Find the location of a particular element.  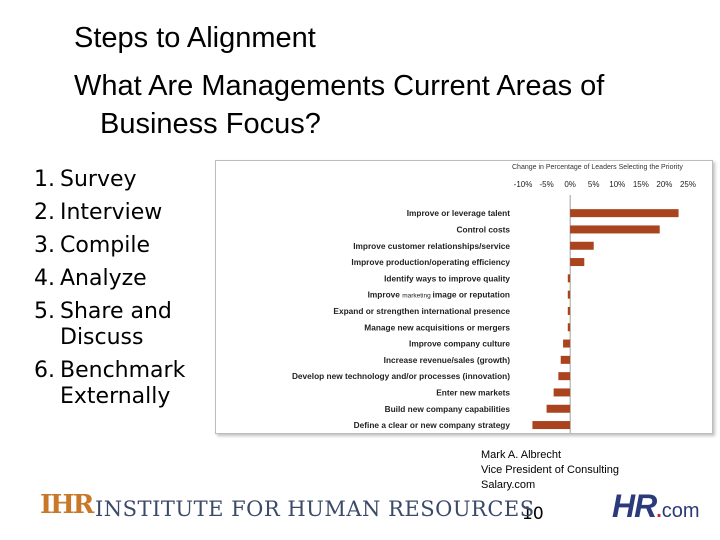

step-number: 1. is located at coordinates (44, 179).